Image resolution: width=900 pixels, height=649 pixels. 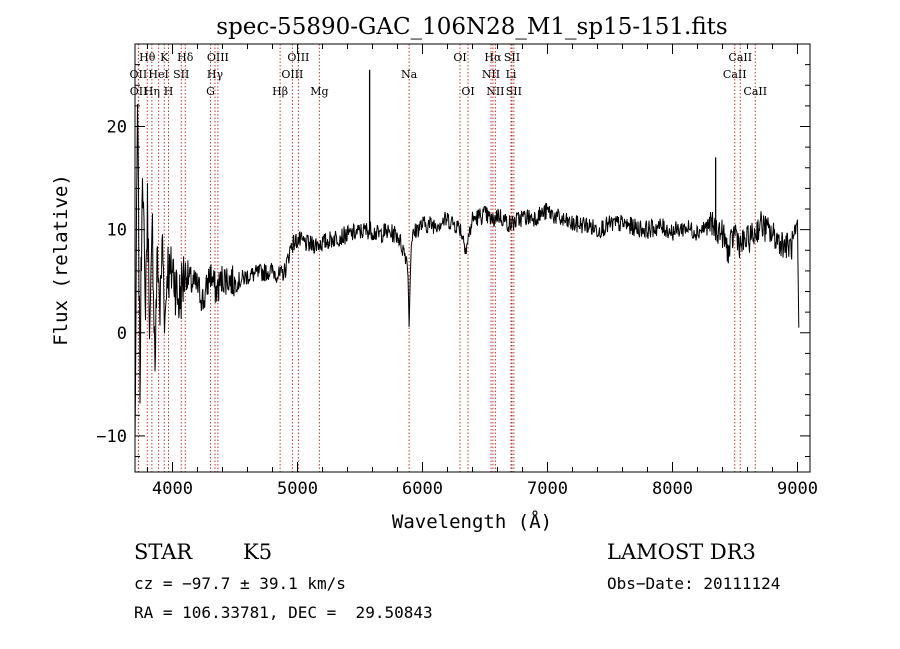 What do you see at coordinates (117, 128) in the screenshot?
I see `y-tick-label-3: 20` at bounding box center [117, 128].